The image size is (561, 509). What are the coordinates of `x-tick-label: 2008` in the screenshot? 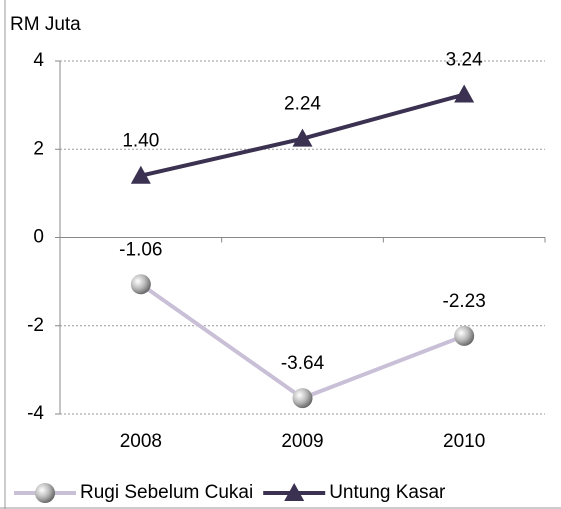 It's located at (141, 441).